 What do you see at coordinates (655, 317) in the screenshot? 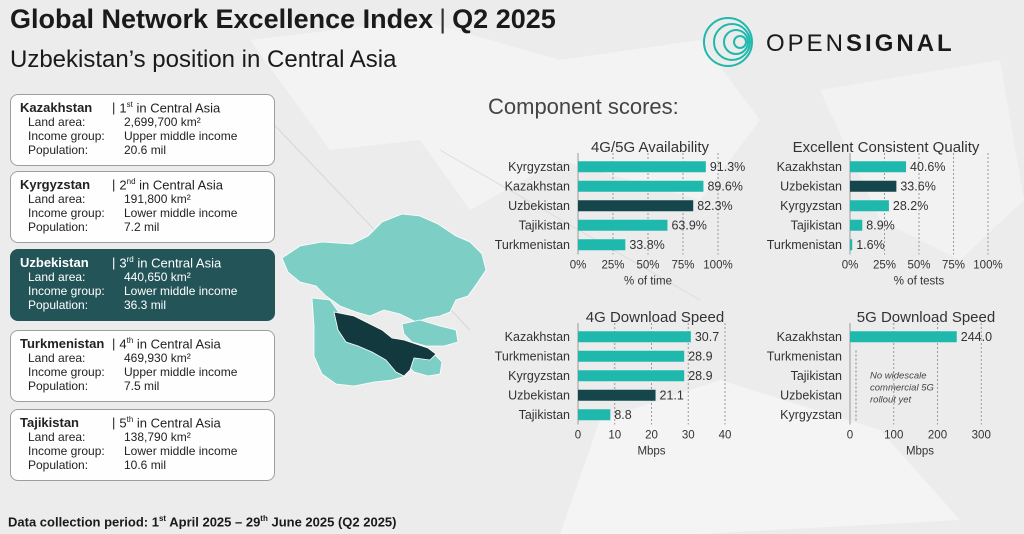
I see `chart-title: 4G Download Speed` at bounding box center [655, 317].